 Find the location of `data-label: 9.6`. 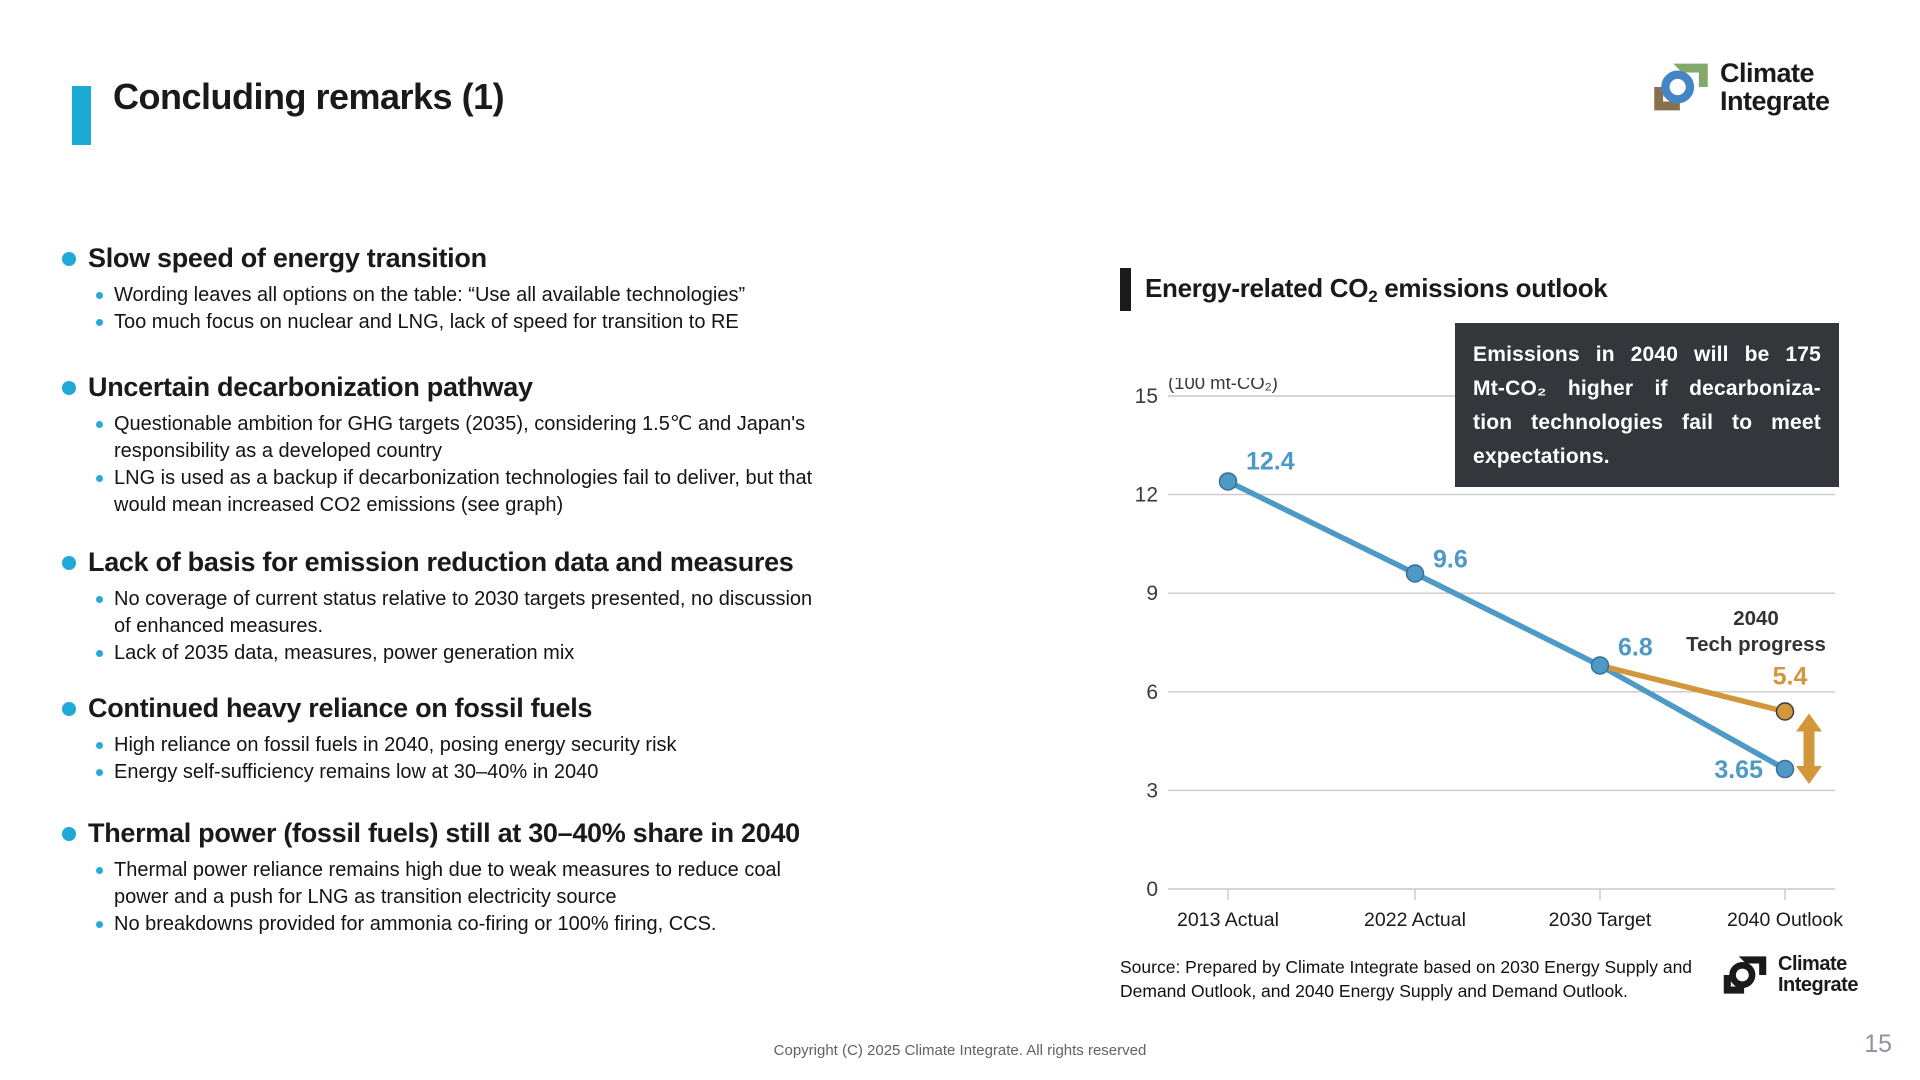

data-label: 9.6 is located at coordinates (1450, 559).